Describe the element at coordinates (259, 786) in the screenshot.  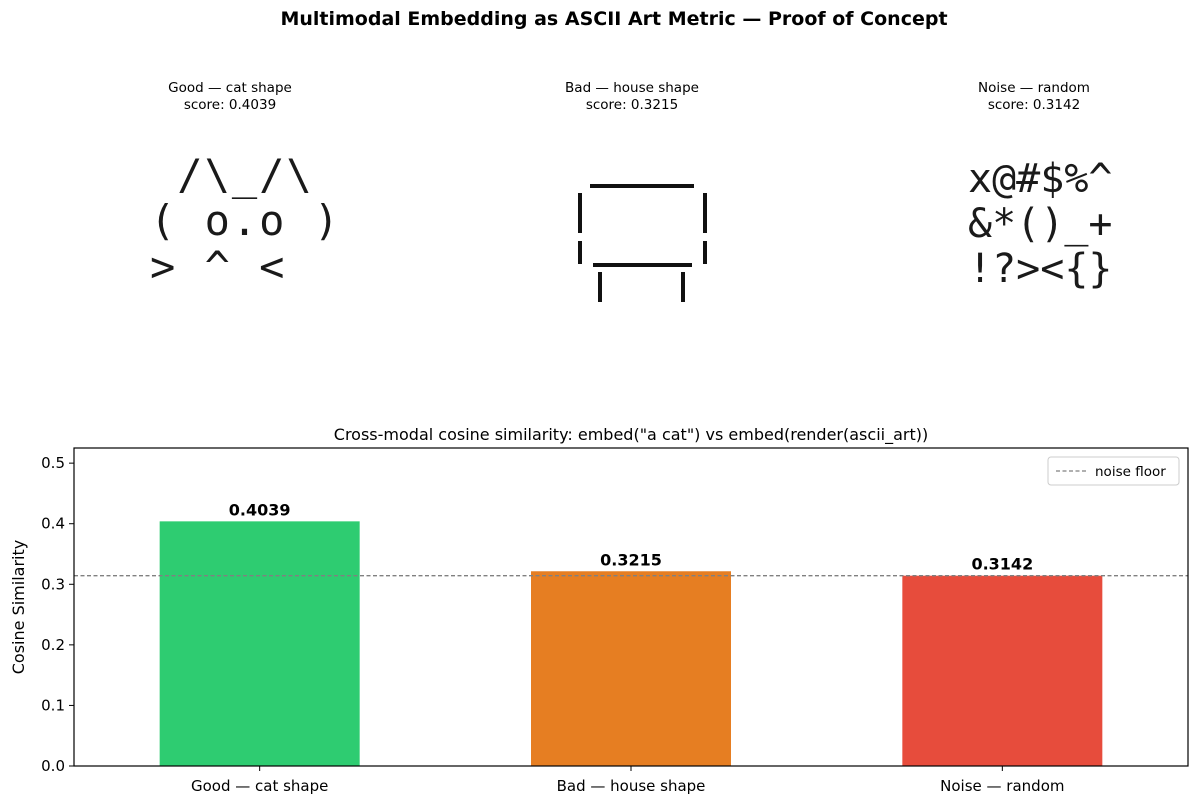
I see `x-tick-label-1: Good — cat shape` at that location.